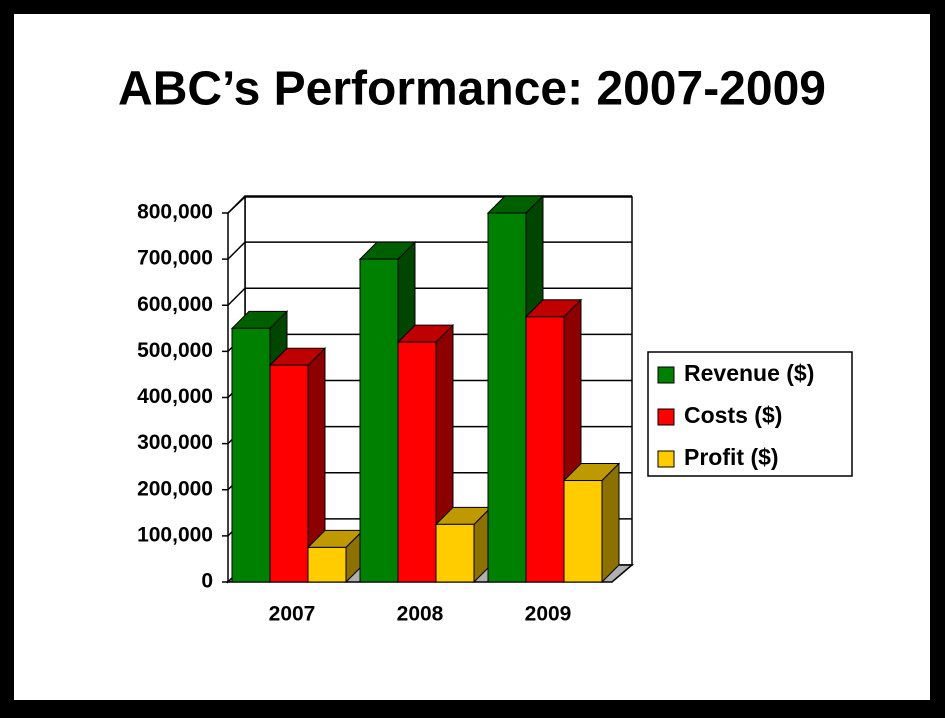 The width and height of the screenshot is (945, 718). I want to click on y-tick-label: 0, so click(207, 581).